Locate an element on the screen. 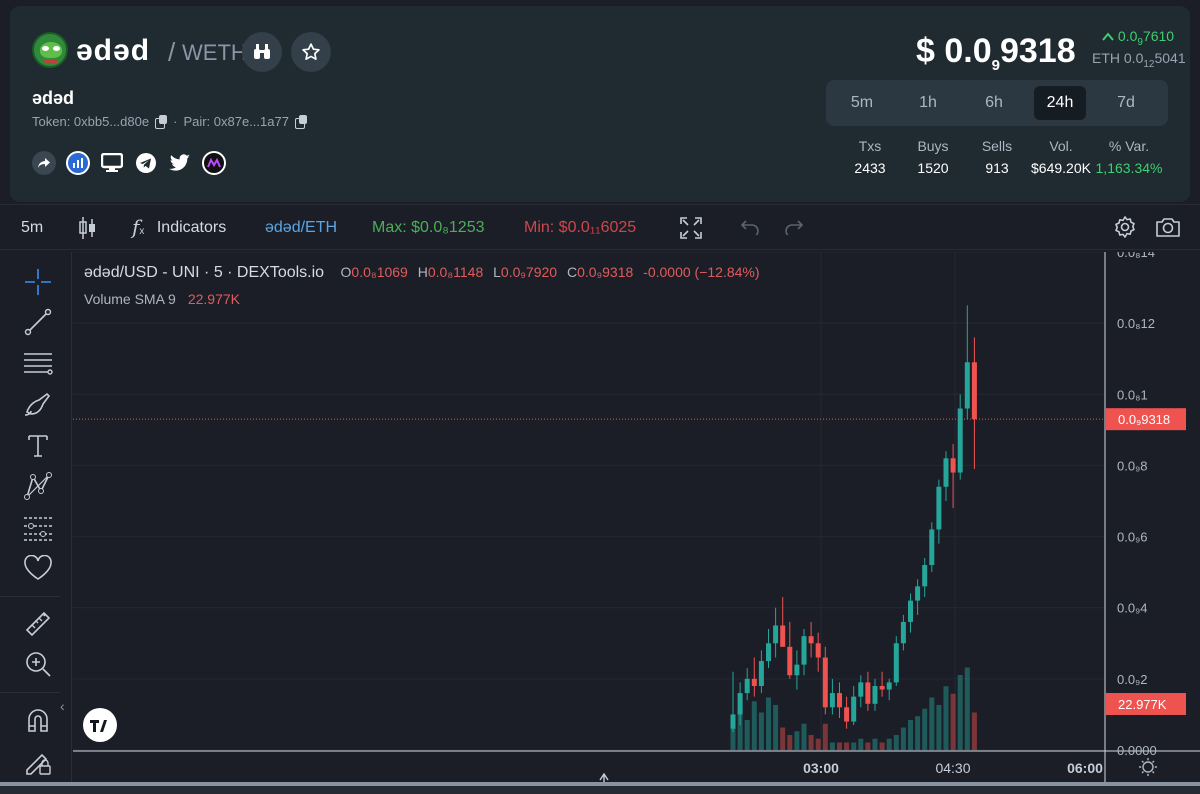 This screenshot has width=1200, height=794. price-tick-label: 0.0₉8 is located at coordinates (1132, 465).